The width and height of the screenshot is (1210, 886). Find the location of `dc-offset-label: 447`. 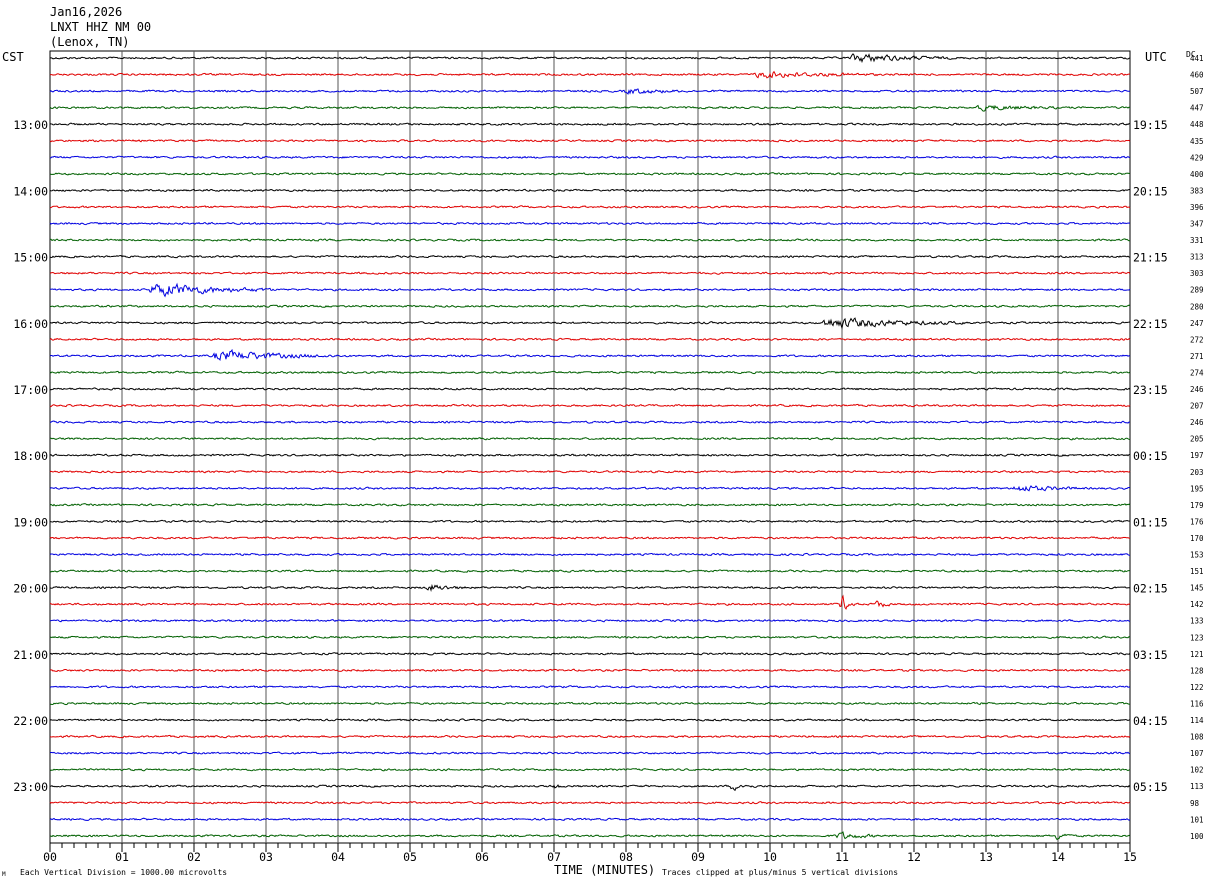

dc-offset-label: 447 is located at coordinates (1197, 108).